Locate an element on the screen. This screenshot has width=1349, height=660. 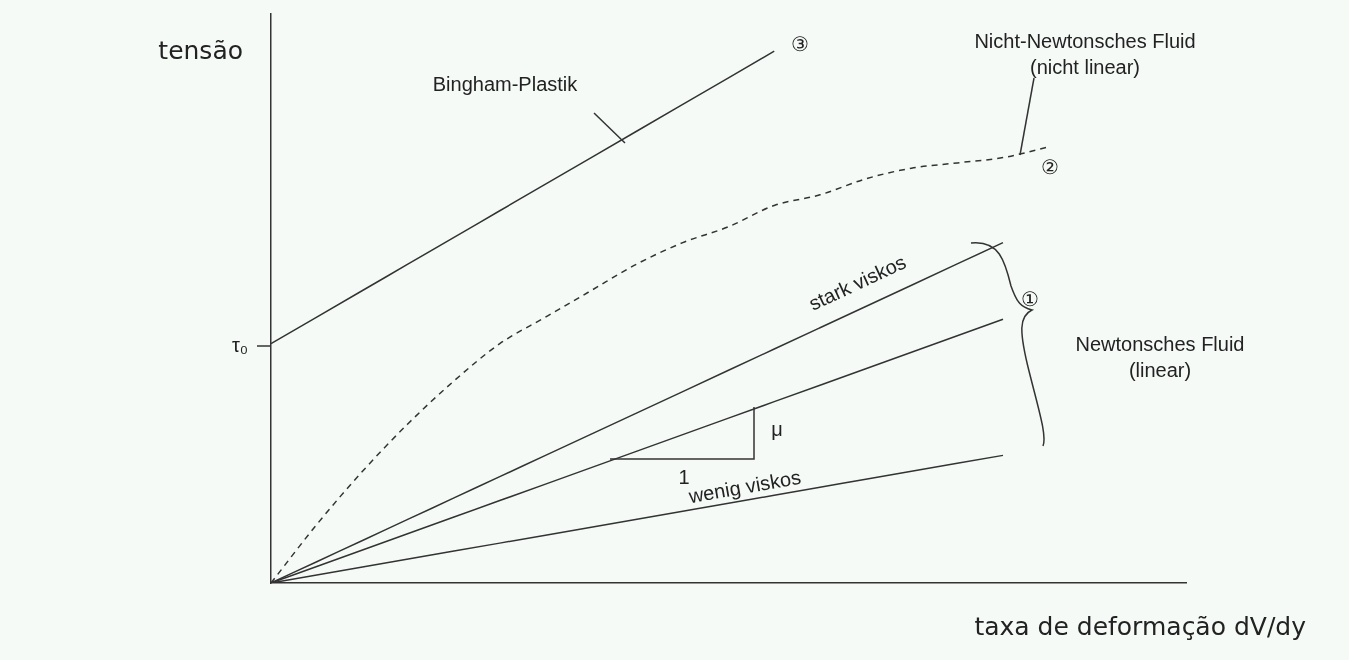
y-axis-title: tensão is located at coordinates (200, 50).